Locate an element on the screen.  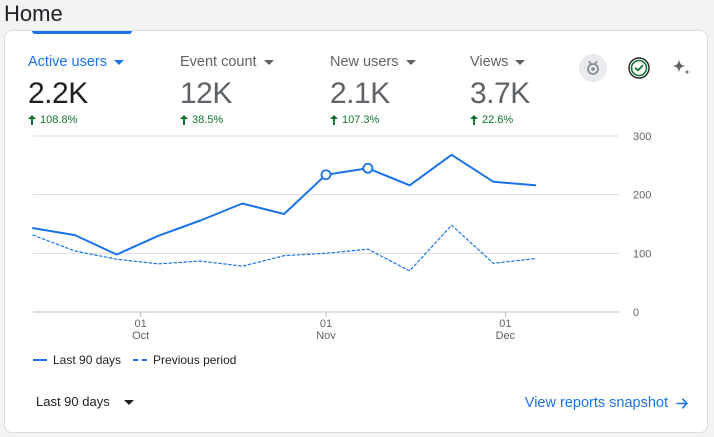
y-tick-label: 0 is located at coordinates (636, 313).